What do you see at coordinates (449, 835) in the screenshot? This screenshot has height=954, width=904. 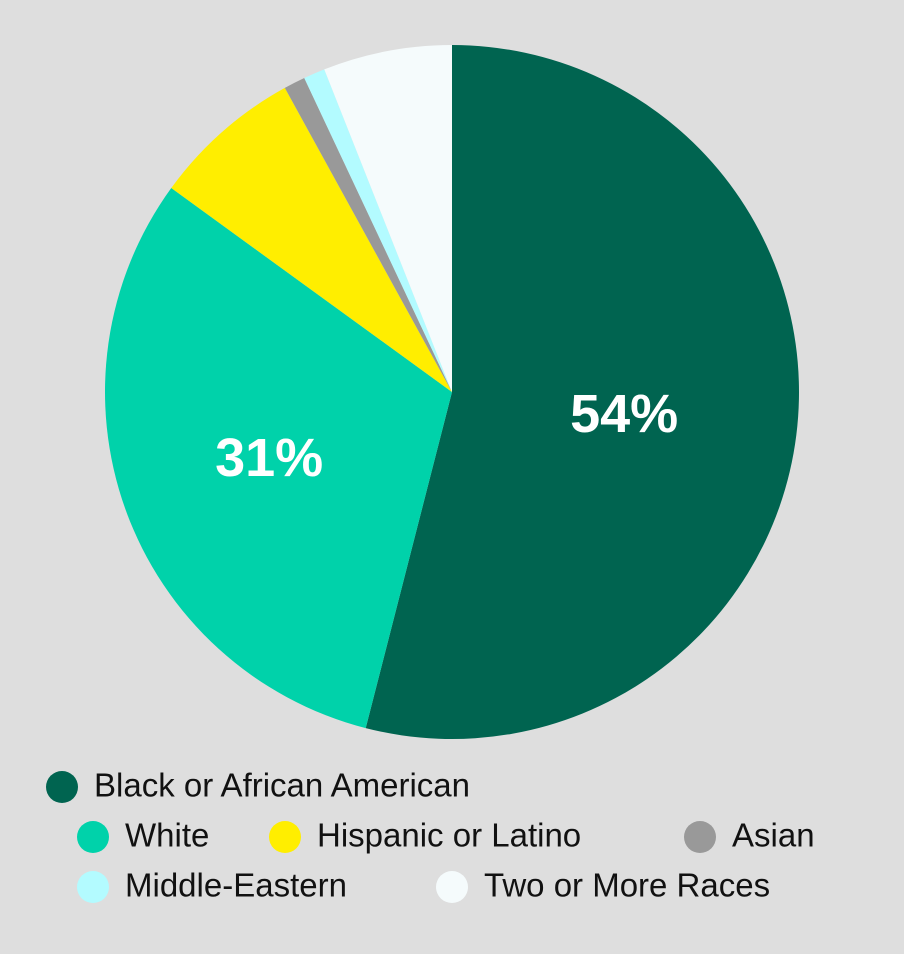 I see `legend-label: Hispanic or Latino` at bounding box center [449, 835].